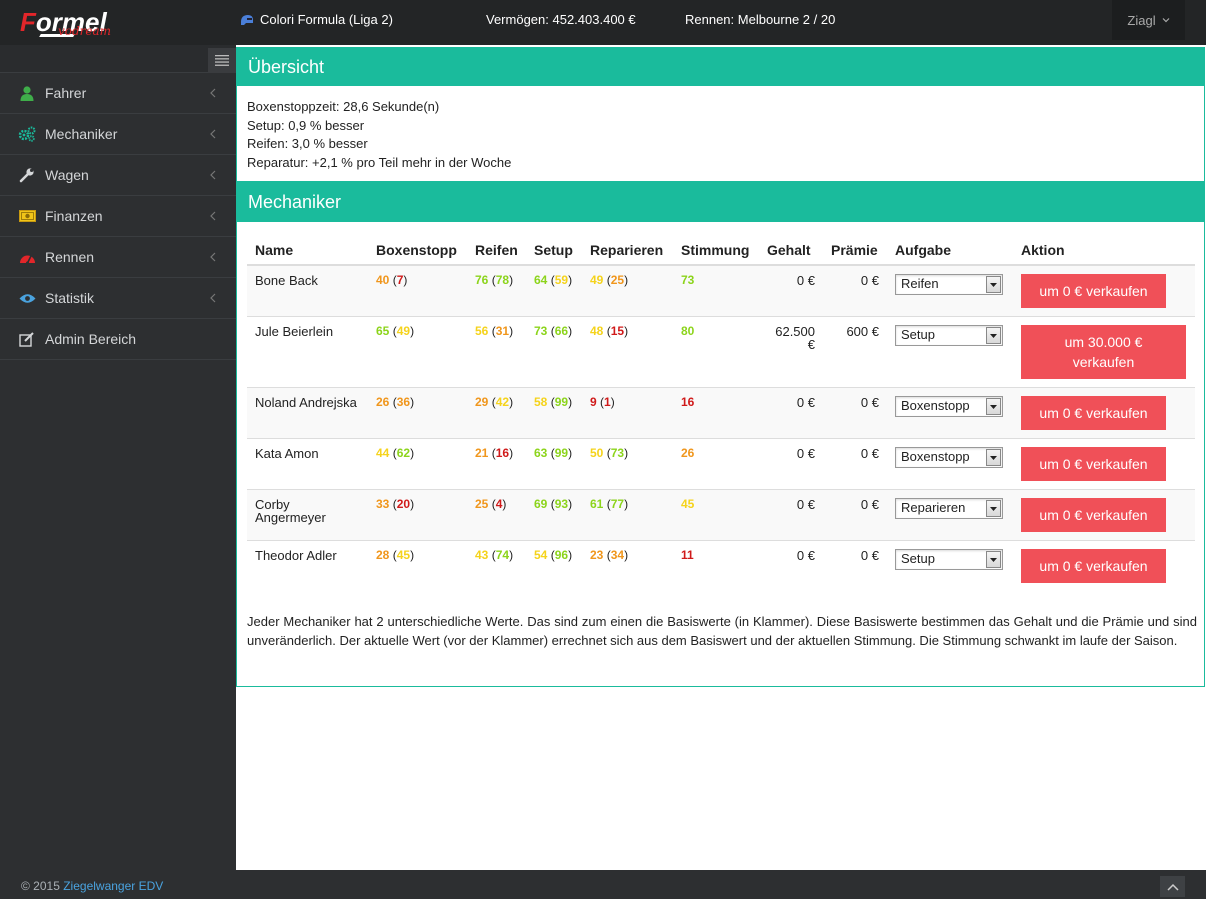 The height and width of the screenshot is (899, 1206). Describe the element at coordinates (27, 175) in the screenshot. I see `wrench-icon` at that location.